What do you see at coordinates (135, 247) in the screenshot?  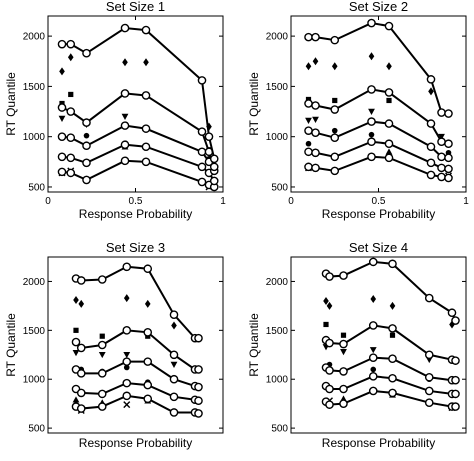 I see `chart-title: Set Size 3` at bounding box center [135, 247].